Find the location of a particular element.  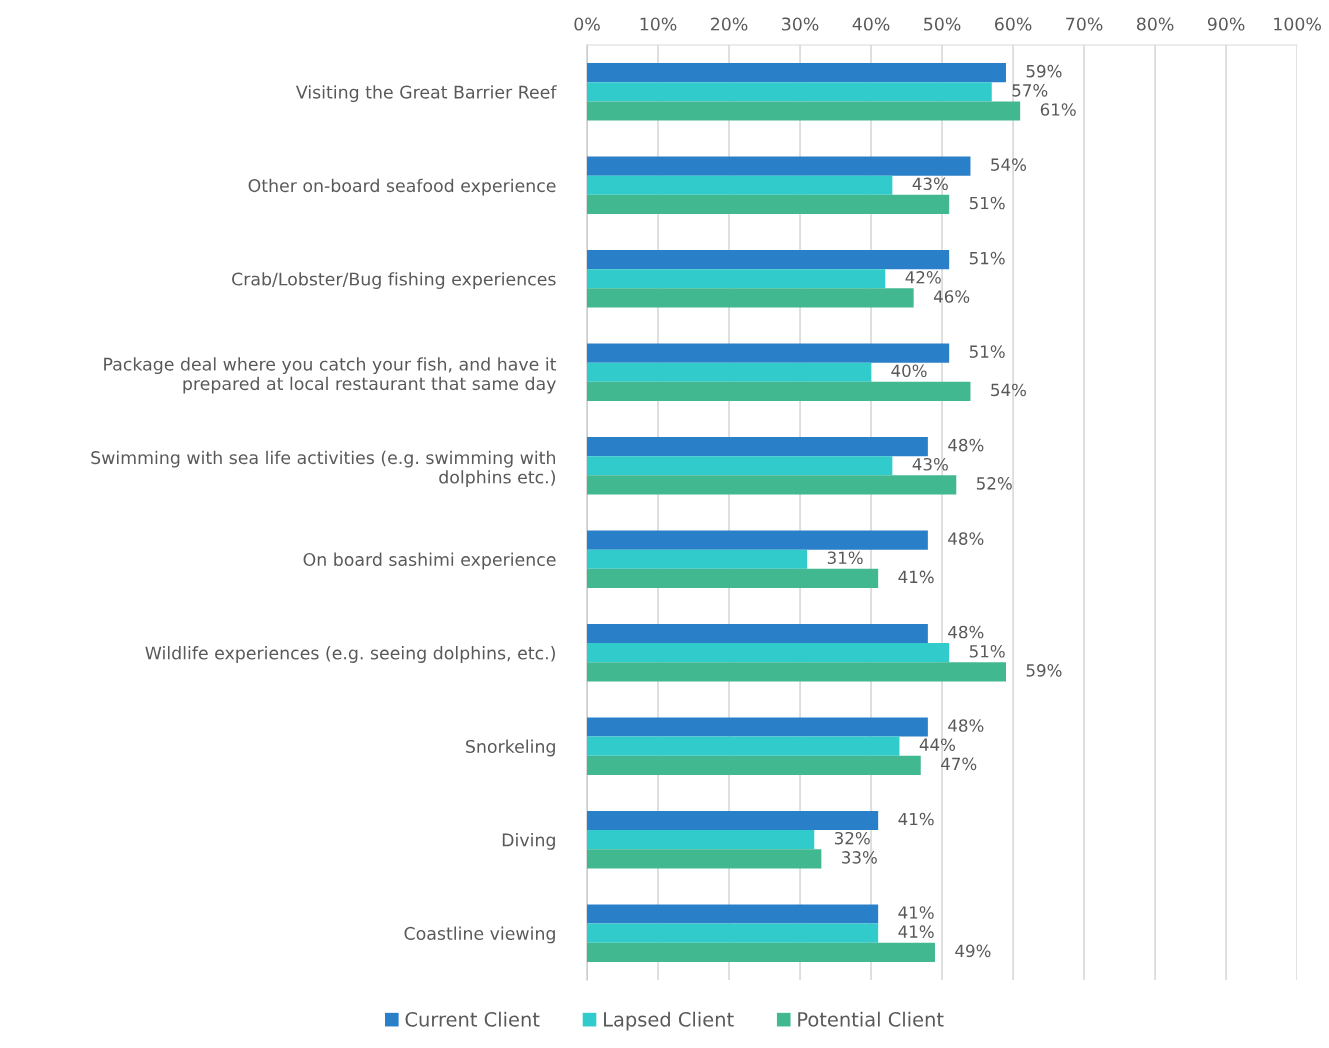

x-tick-label: 10% is located at coordinates (658, 24).